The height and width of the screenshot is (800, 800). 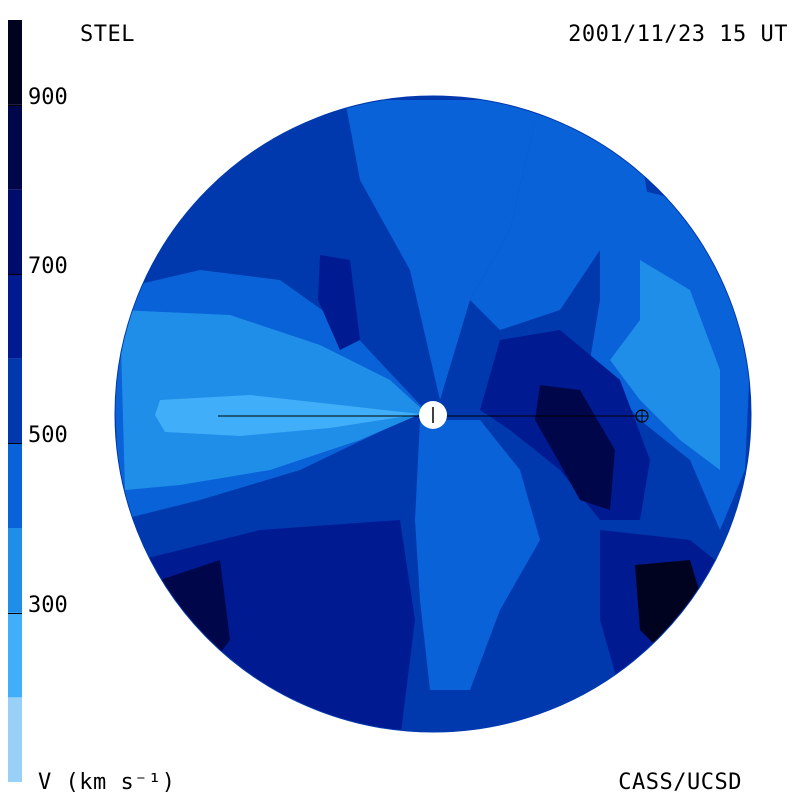 What do you see at coordinates (107, 782) in the screenshot?
I see `colorbar-unit-label: V (km s⁻¹)` at bounding box center [107, 782].